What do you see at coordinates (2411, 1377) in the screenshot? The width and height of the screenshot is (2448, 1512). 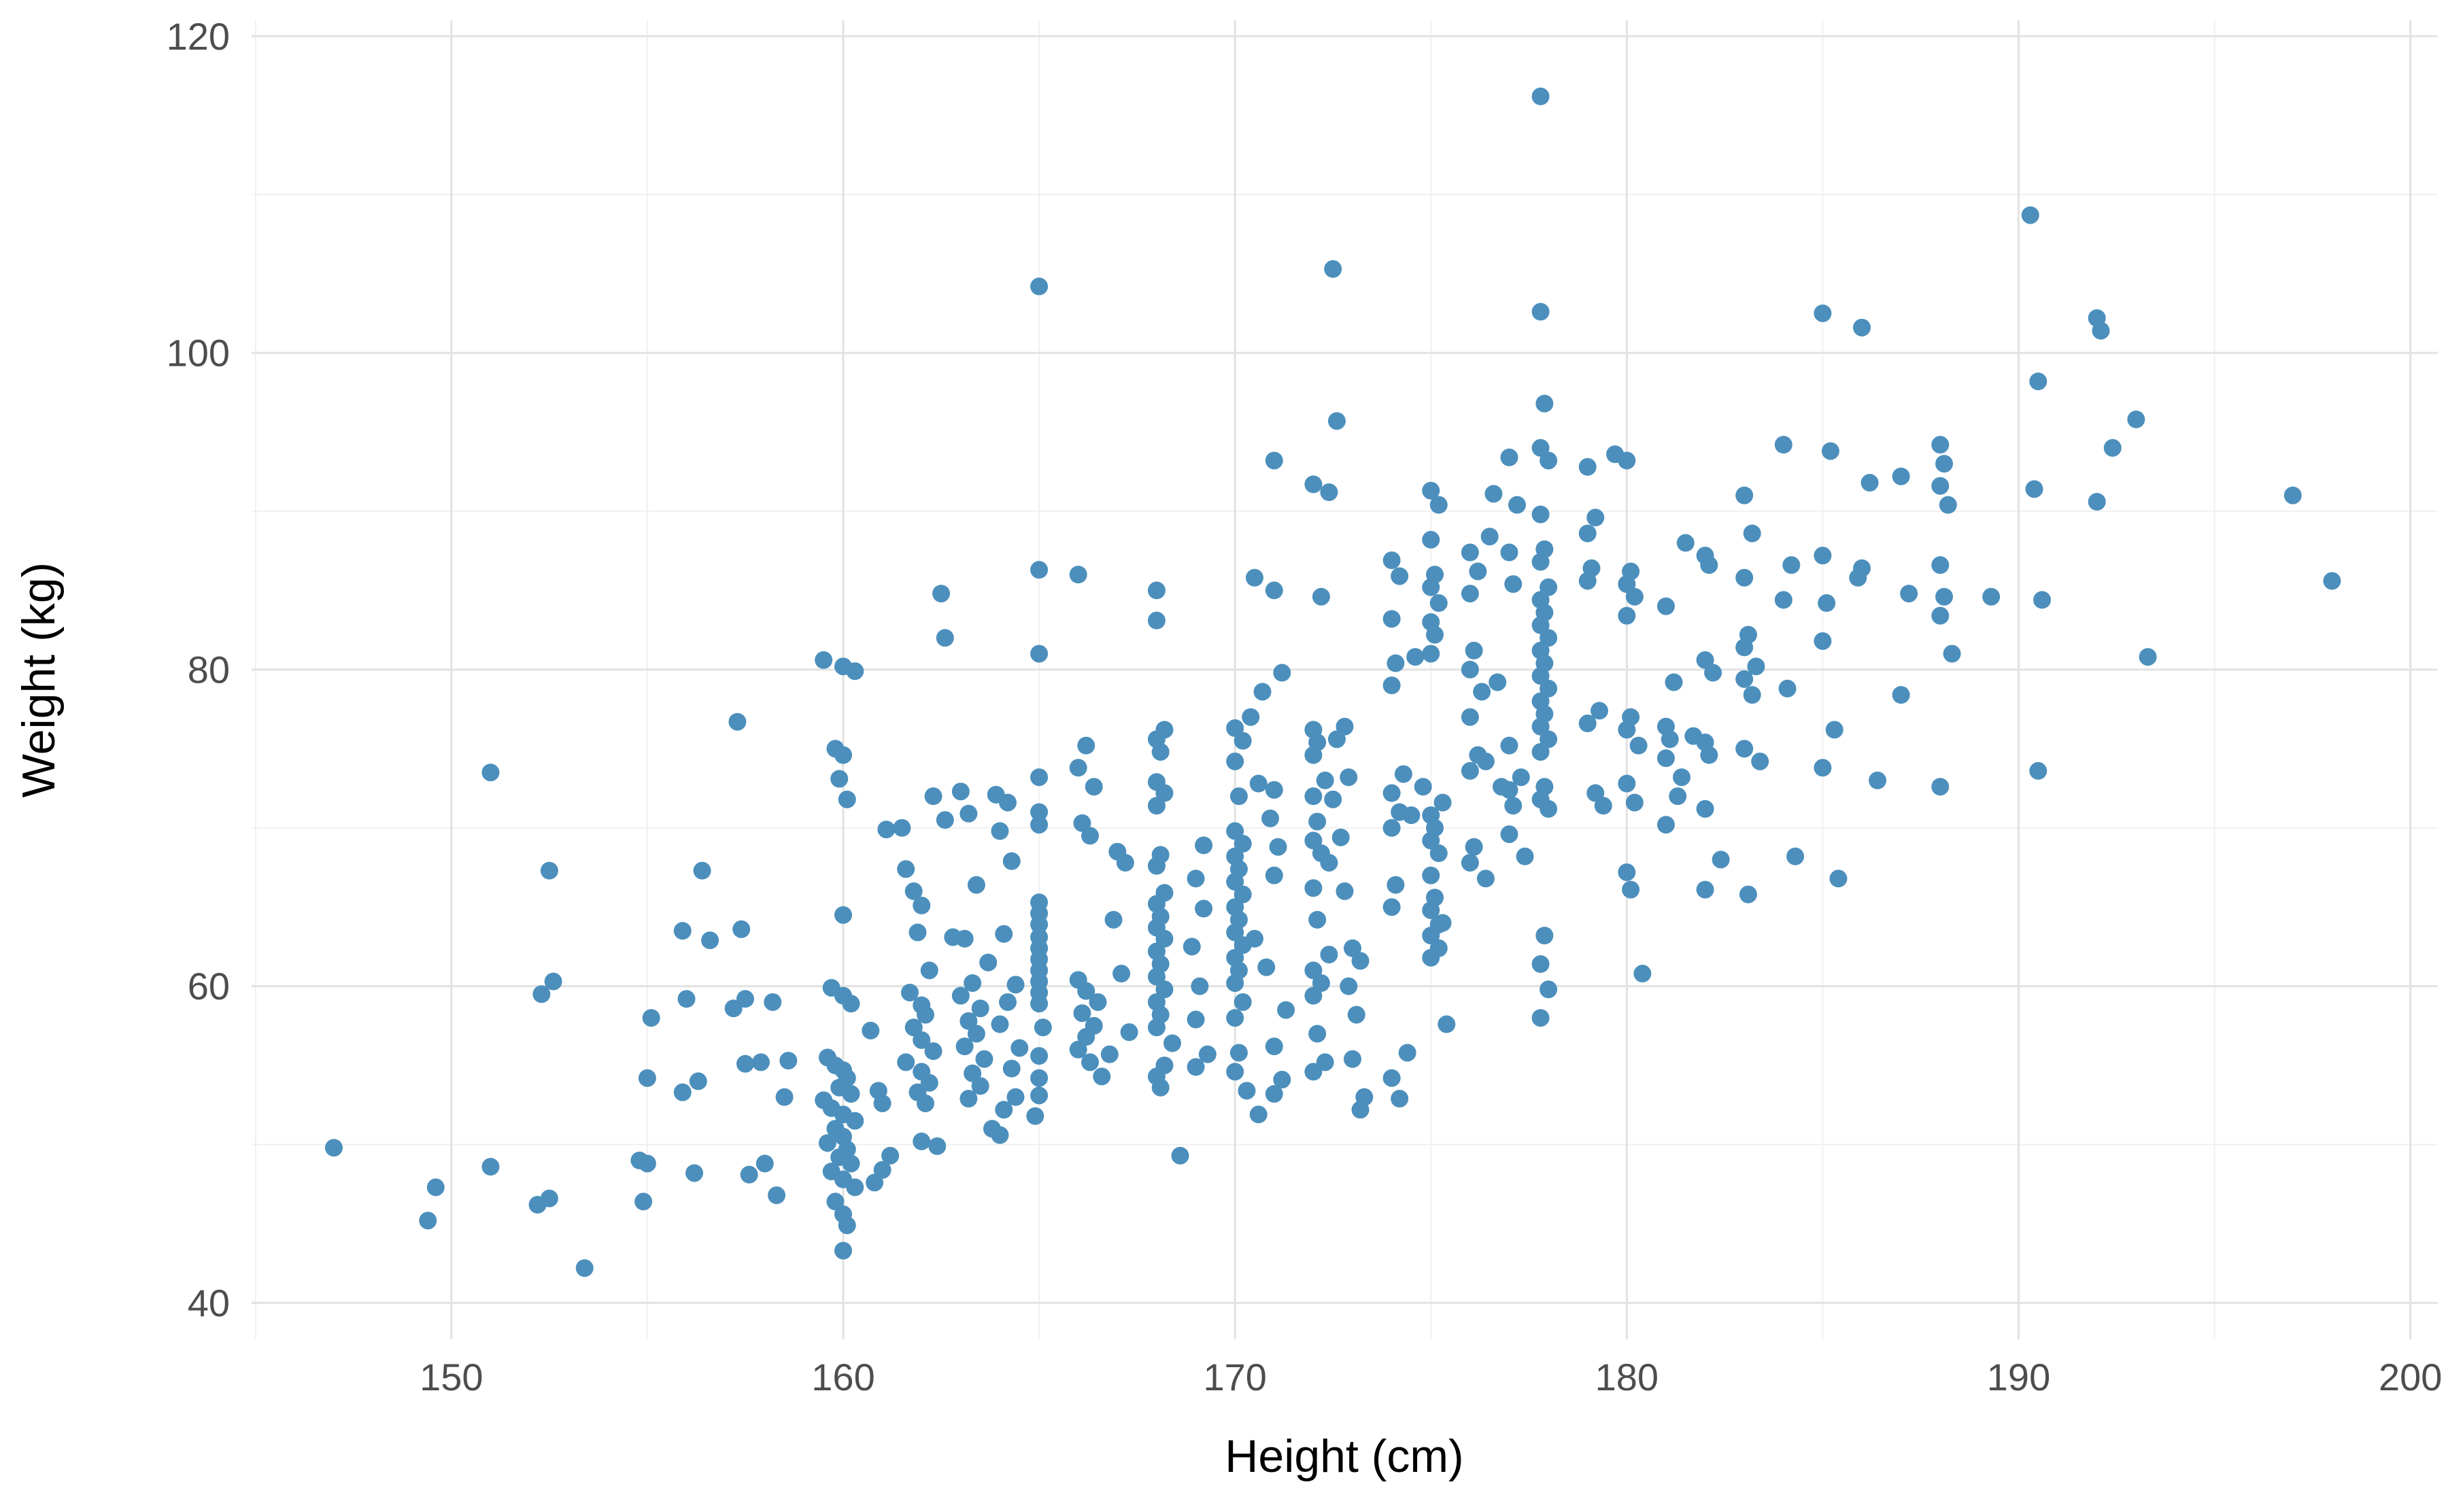 I see `x-tick-label: 200` at bounding box center [2411, 1377].